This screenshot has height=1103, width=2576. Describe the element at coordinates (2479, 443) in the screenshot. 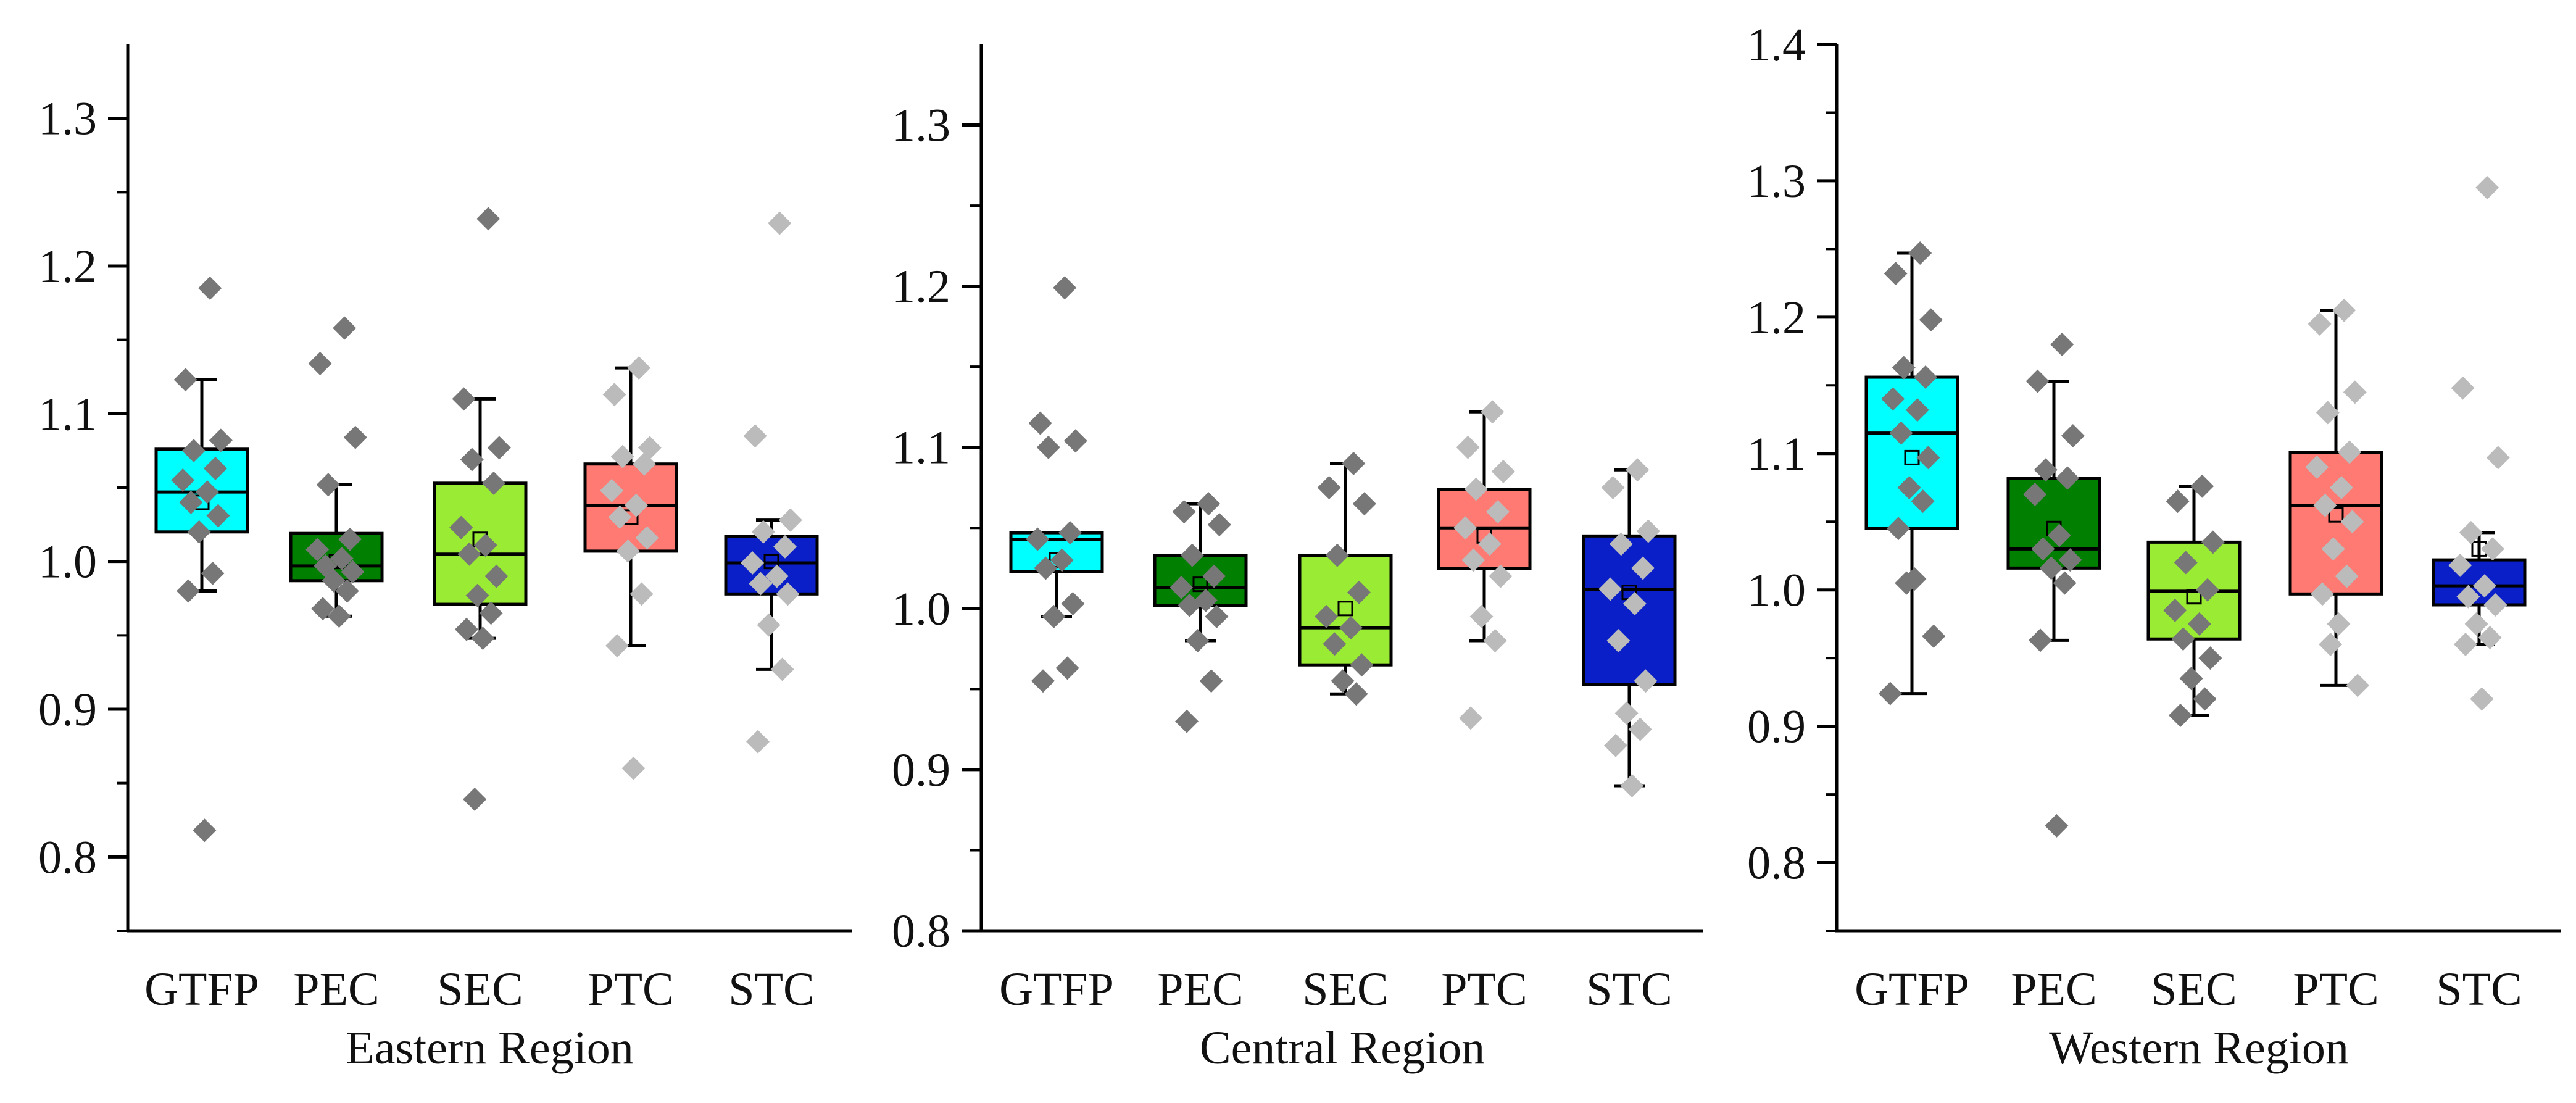

I see `box-stc` at that location.